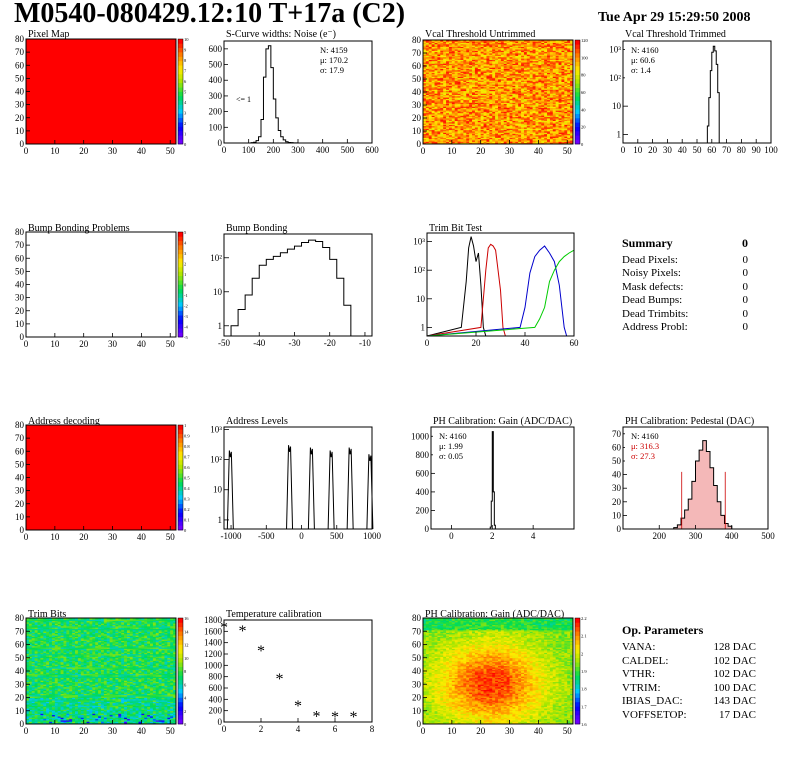  What do you see at coordinates (220, 520) in the screenshot?
I see `y-tick-label: 1` at bounding box center [220, 520].